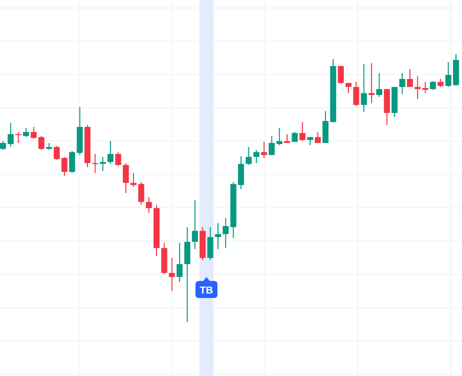 The height and width of the screenshot is (376, 462). Describe the element at coordinates (207, 291) in the screenshot. I see `annotation: TB` at that location.